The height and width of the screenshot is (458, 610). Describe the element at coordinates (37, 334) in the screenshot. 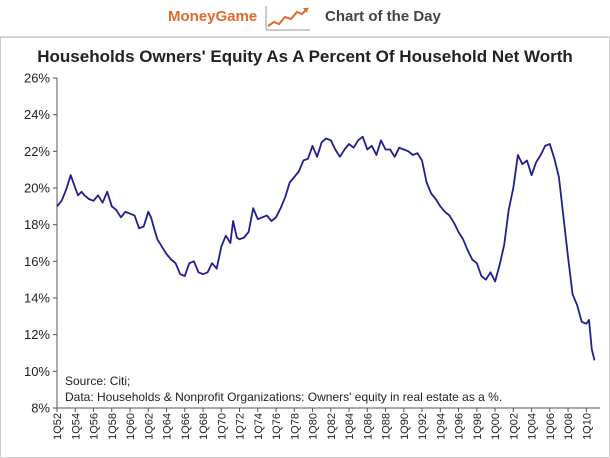

I see `y-tick-label: 12%` at that location.